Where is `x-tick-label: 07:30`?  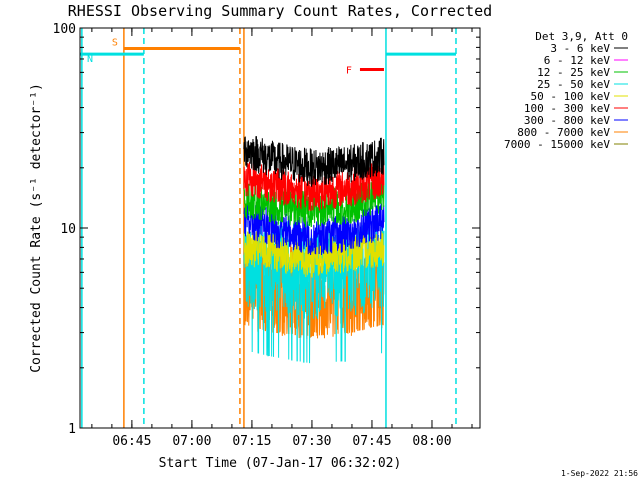
x-tick-label: 07:30 is located at coordinates (311, 441).